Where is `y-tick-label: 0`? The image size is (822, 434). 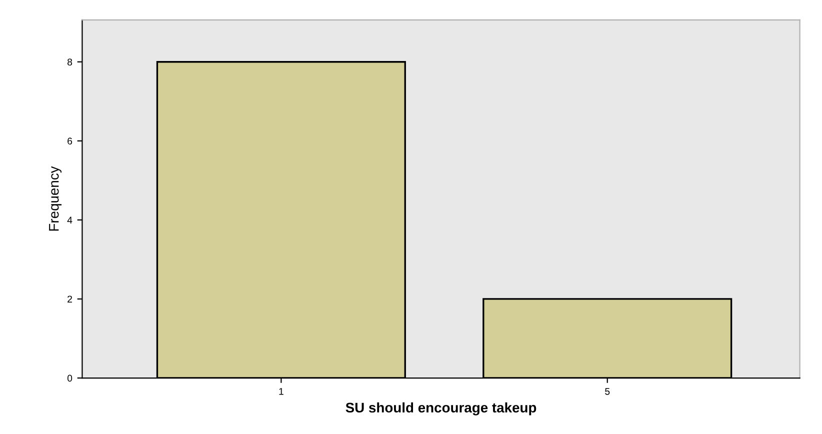 y-tick-label: 0 is located at coordinates (69, 378).